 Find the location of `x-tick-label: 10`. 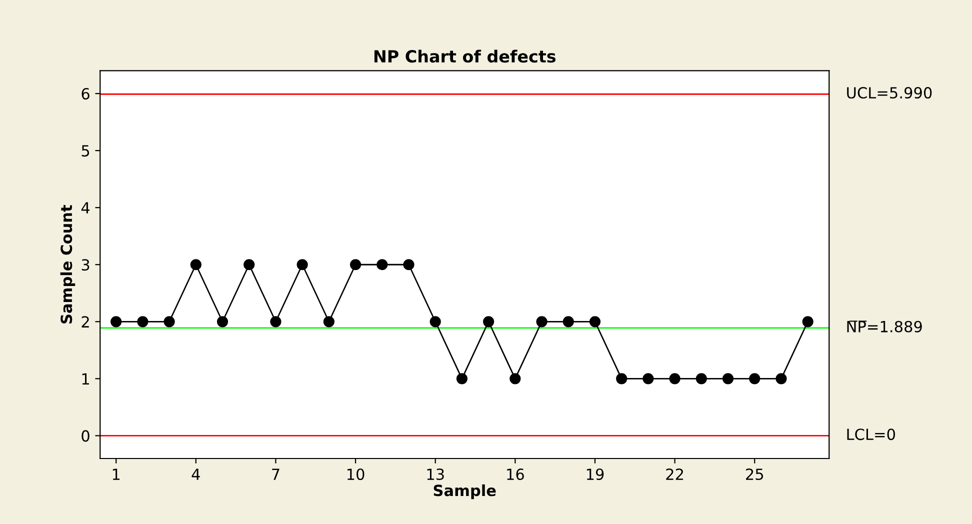

x-tick-label: 10 is located at coordinates (355, 474).